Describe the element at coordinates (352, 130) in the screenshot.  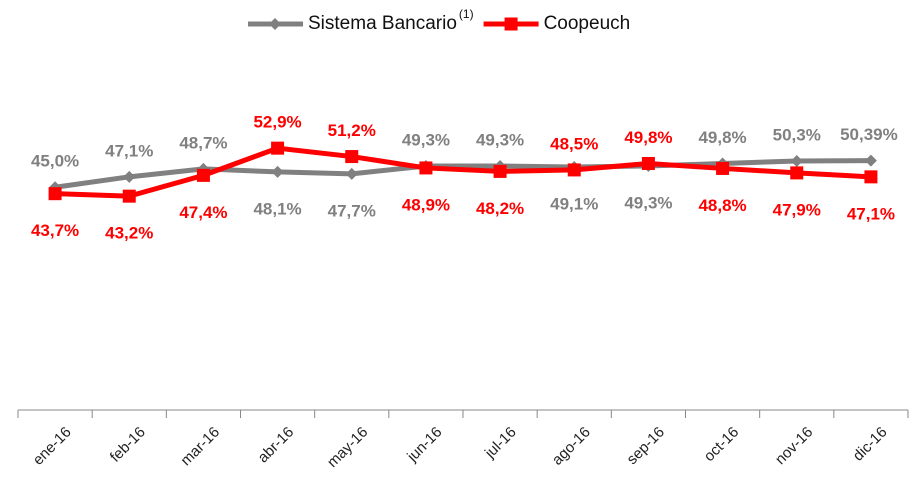
I see `data-label: 51,2%` at that location.